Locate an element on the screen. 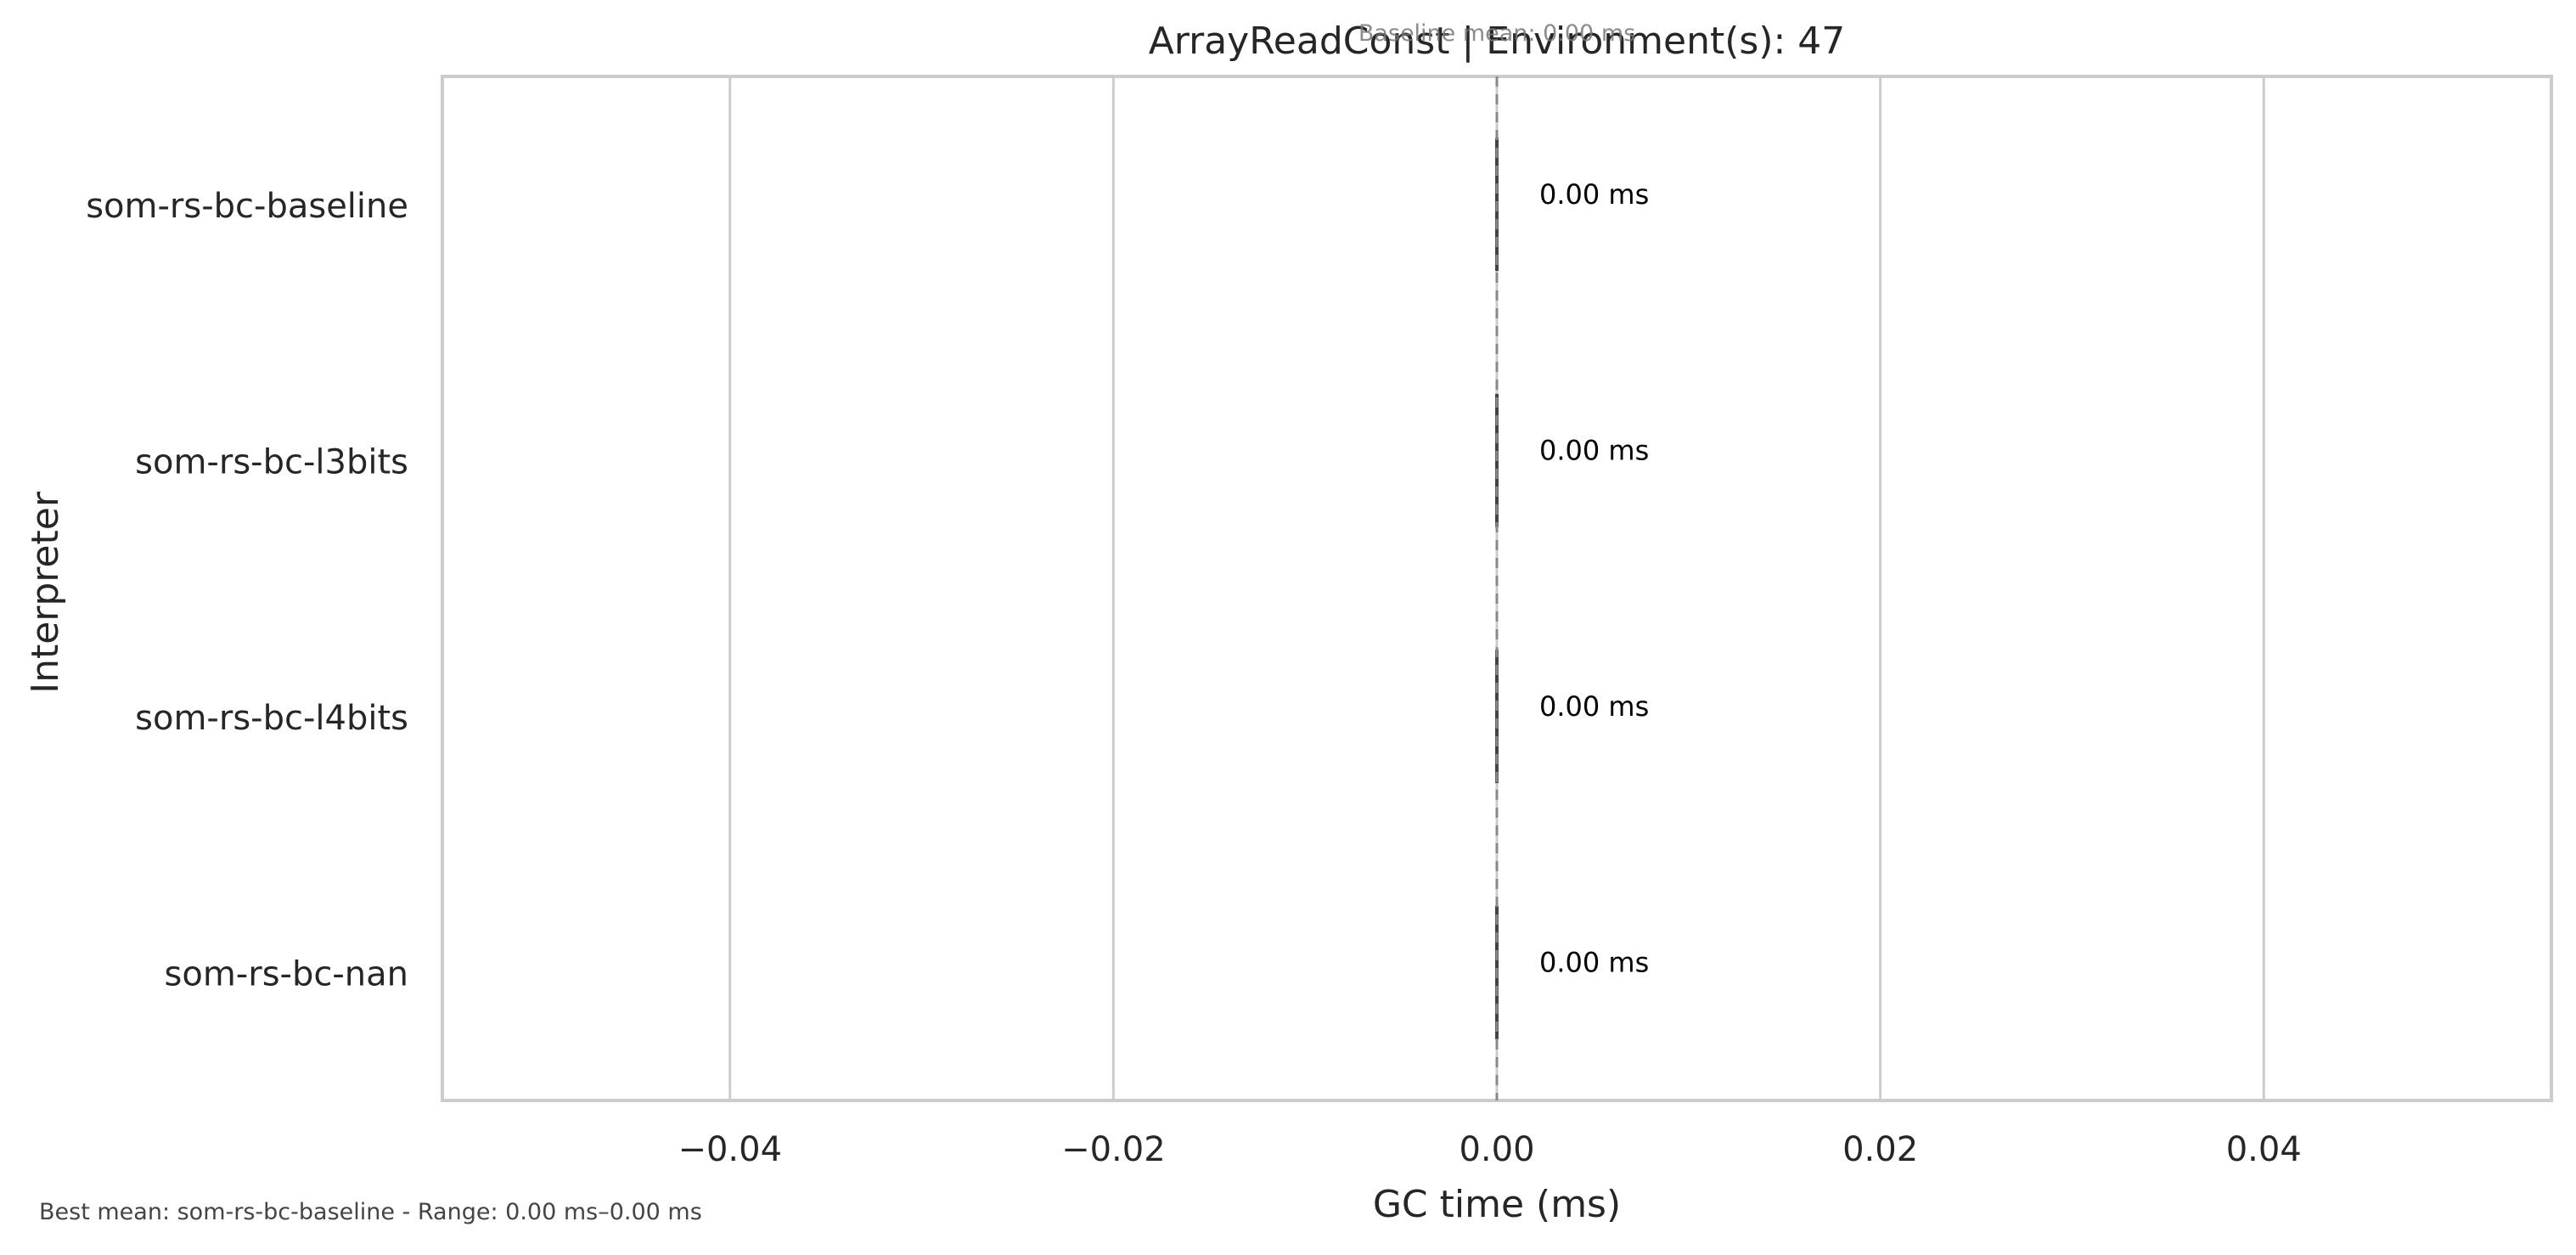 This screenshot has height=1255, width=2576. x-tick-label: −0.04 is located at coordinates (730, 1149).